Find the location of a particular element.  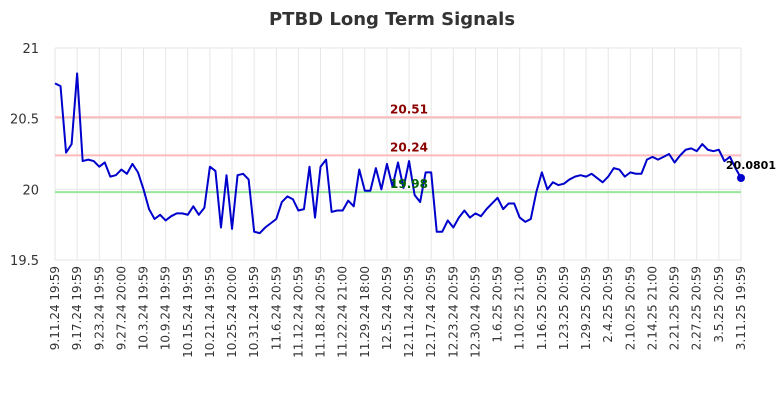

x-tick-label: 10.31.24 19:59 is located at coordinates (254, 312).